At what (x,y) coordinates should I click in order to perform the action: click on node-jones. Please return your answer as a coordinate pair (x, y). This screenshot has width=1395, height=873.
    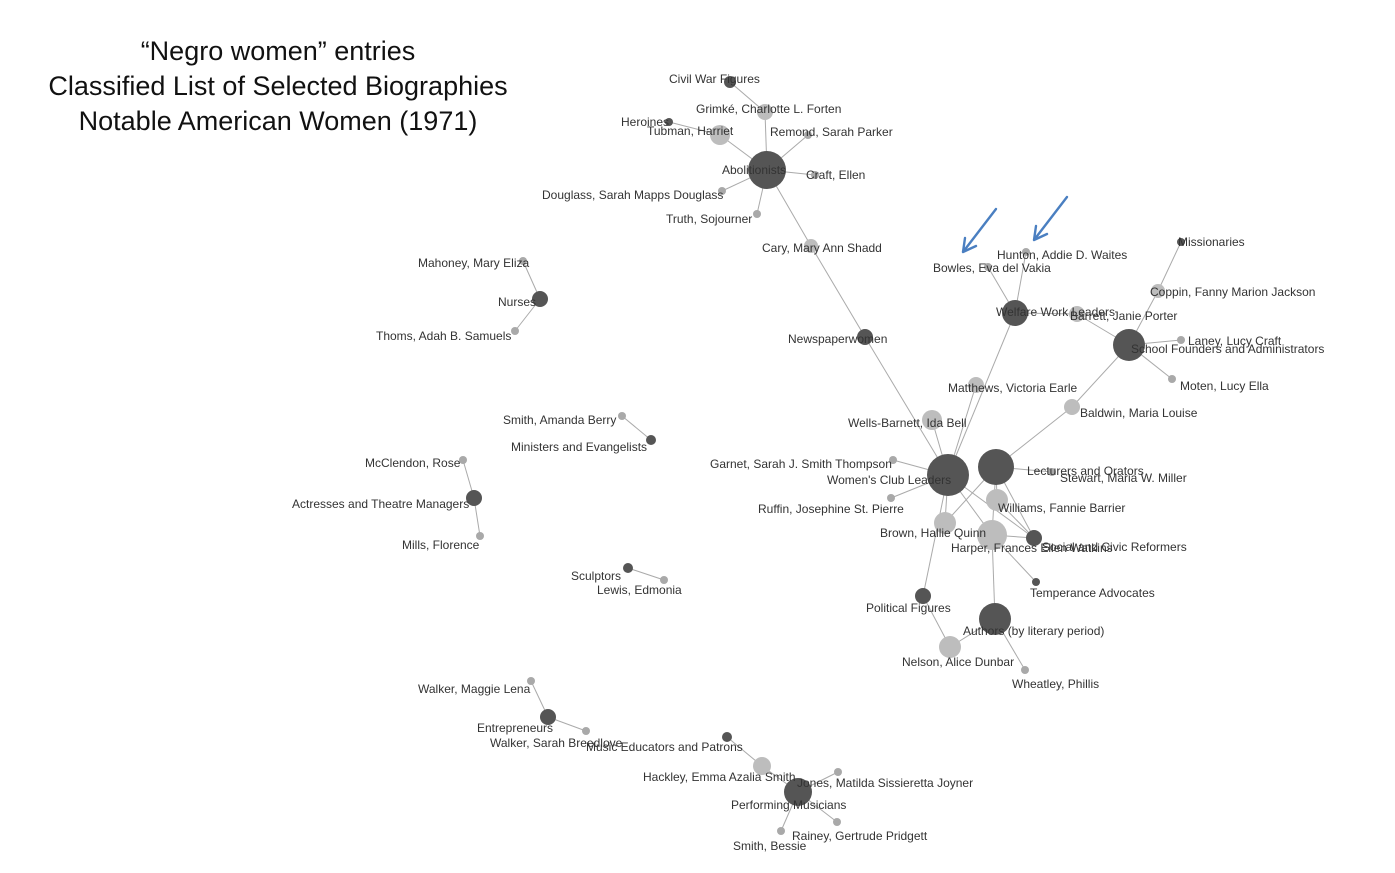
    Looking at the image, I should click on (838, 772).